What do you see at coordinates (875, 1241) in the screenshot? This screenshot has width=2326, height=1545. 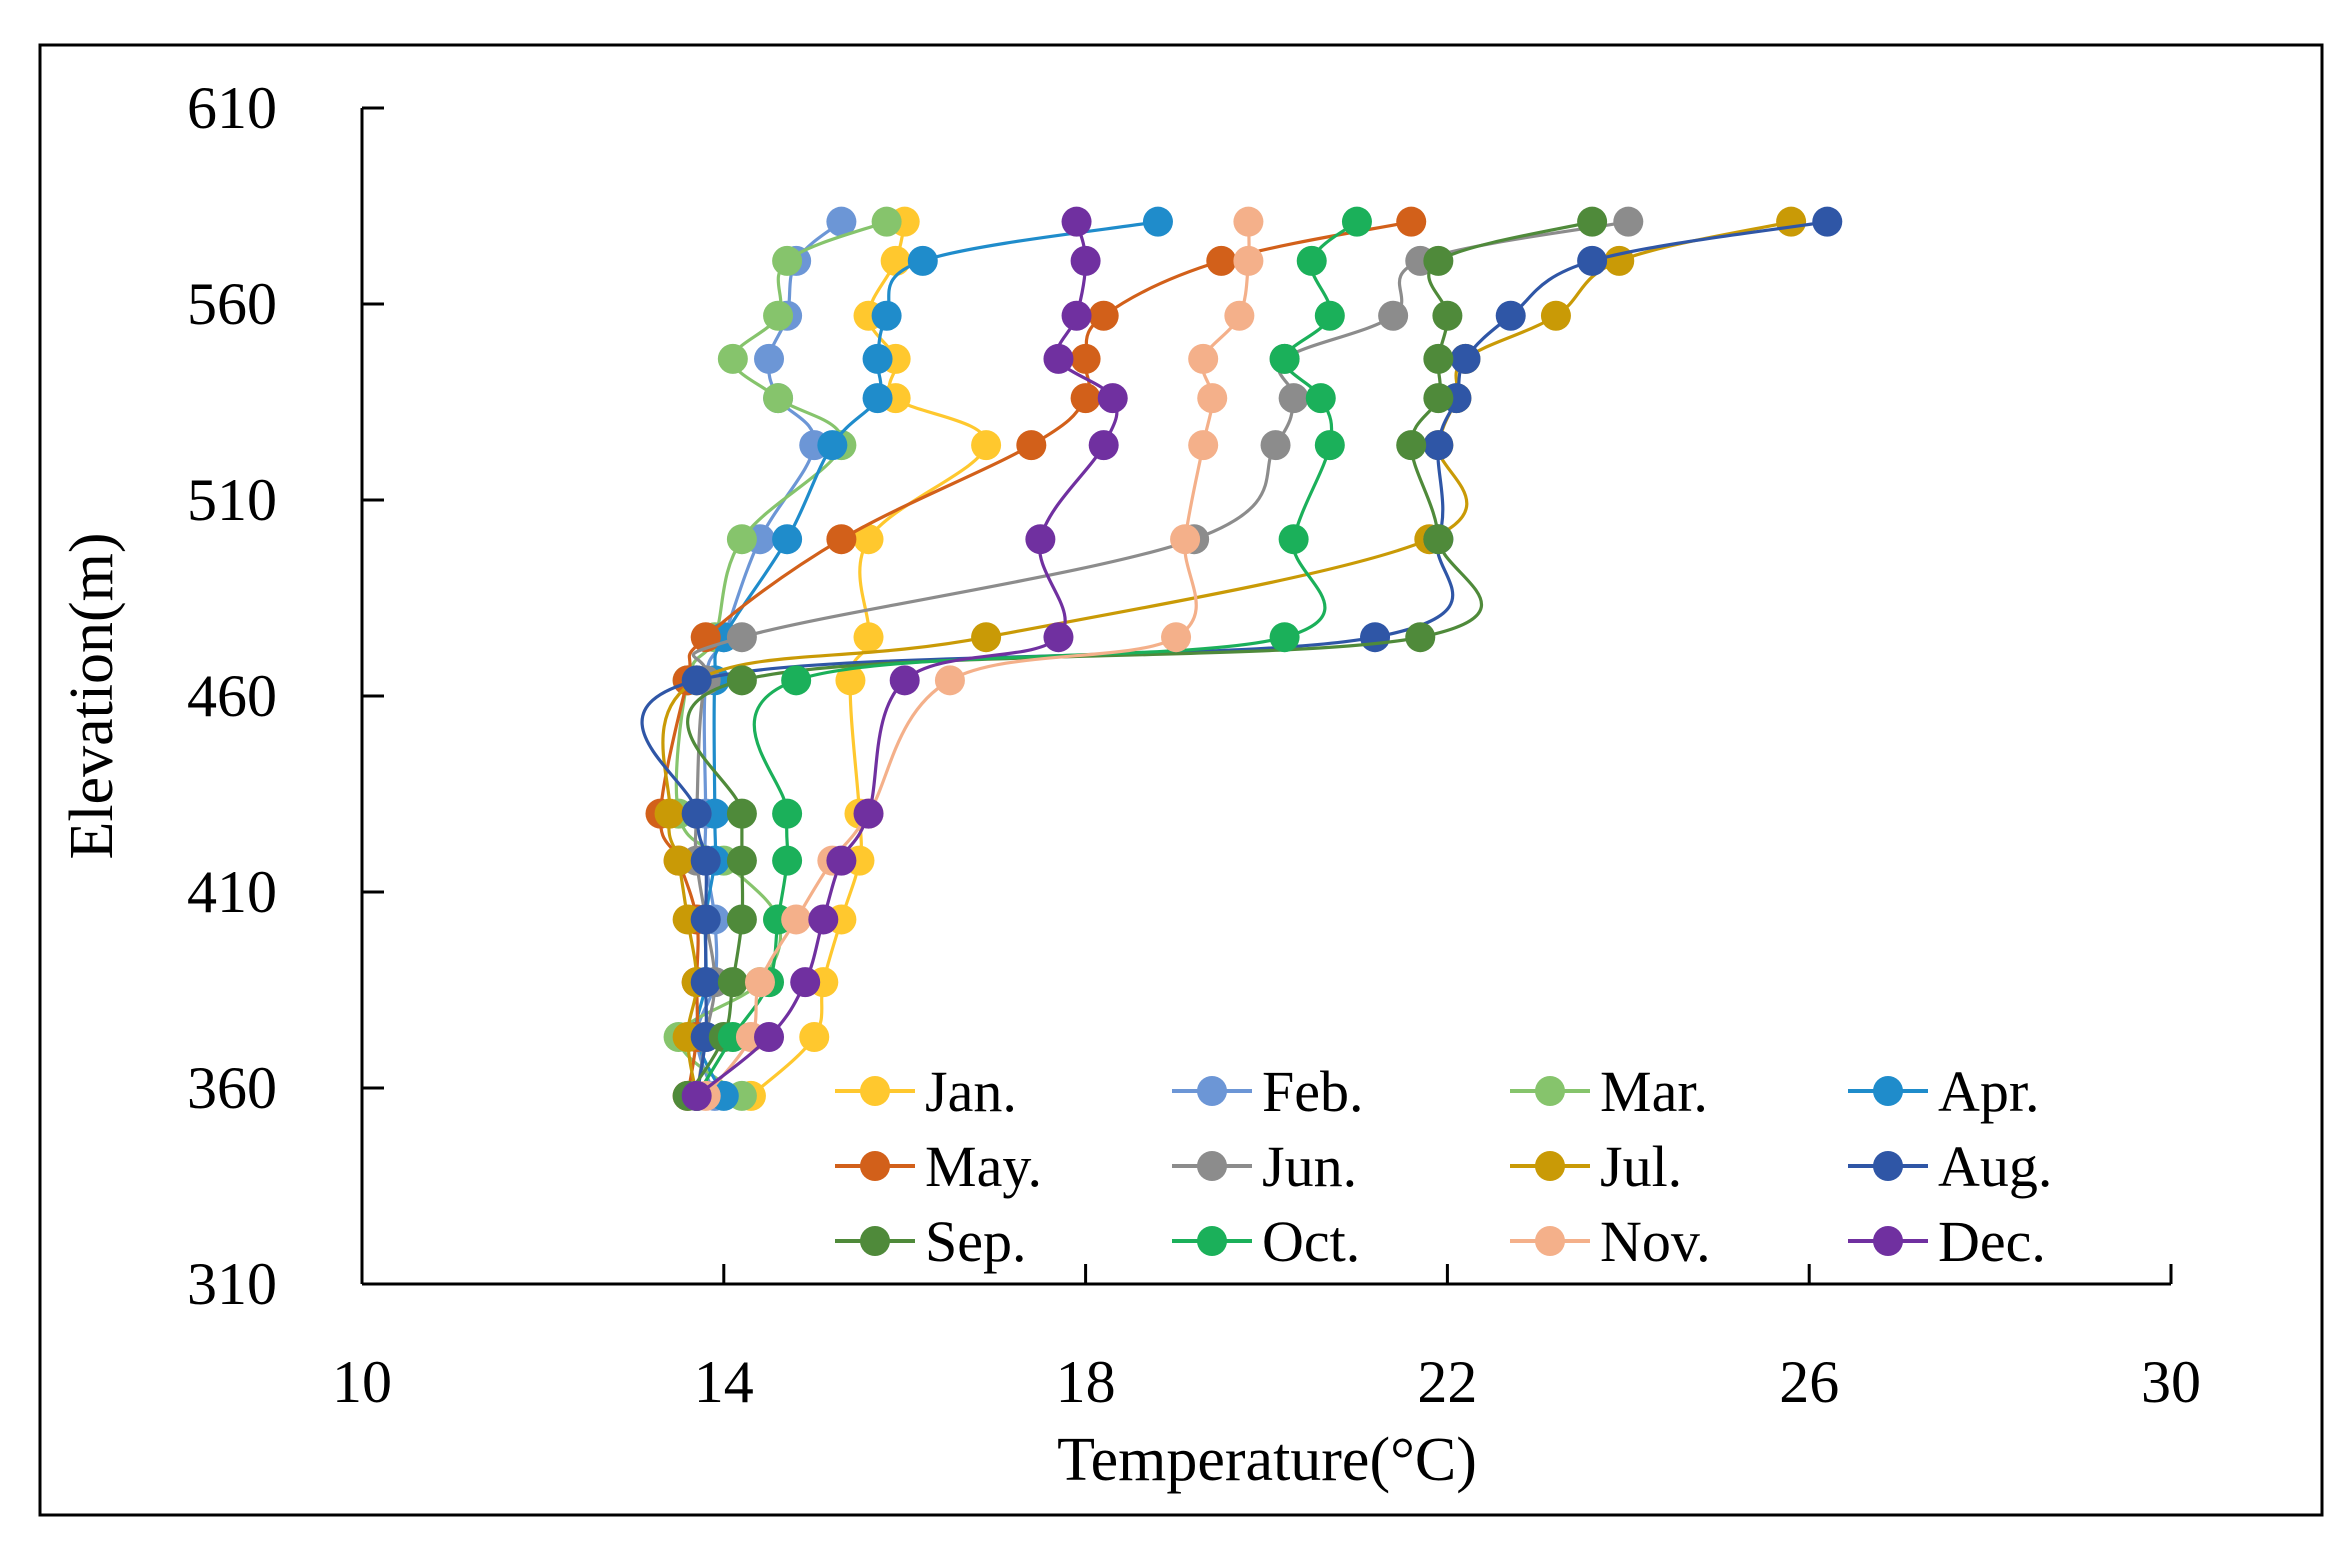 I see `legend-marker-sep` at bounding box center [875, 1241].